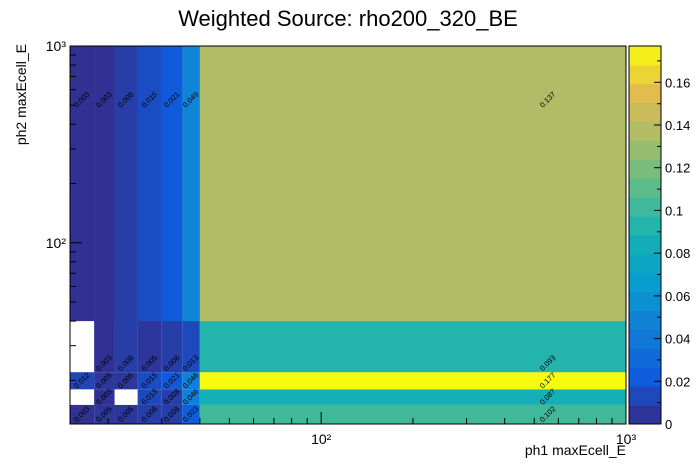 The width and height of the screenshot is (696, 472). I want to click on chart-title: Weighted Source: rho200_320_BE, so click(348, 18).